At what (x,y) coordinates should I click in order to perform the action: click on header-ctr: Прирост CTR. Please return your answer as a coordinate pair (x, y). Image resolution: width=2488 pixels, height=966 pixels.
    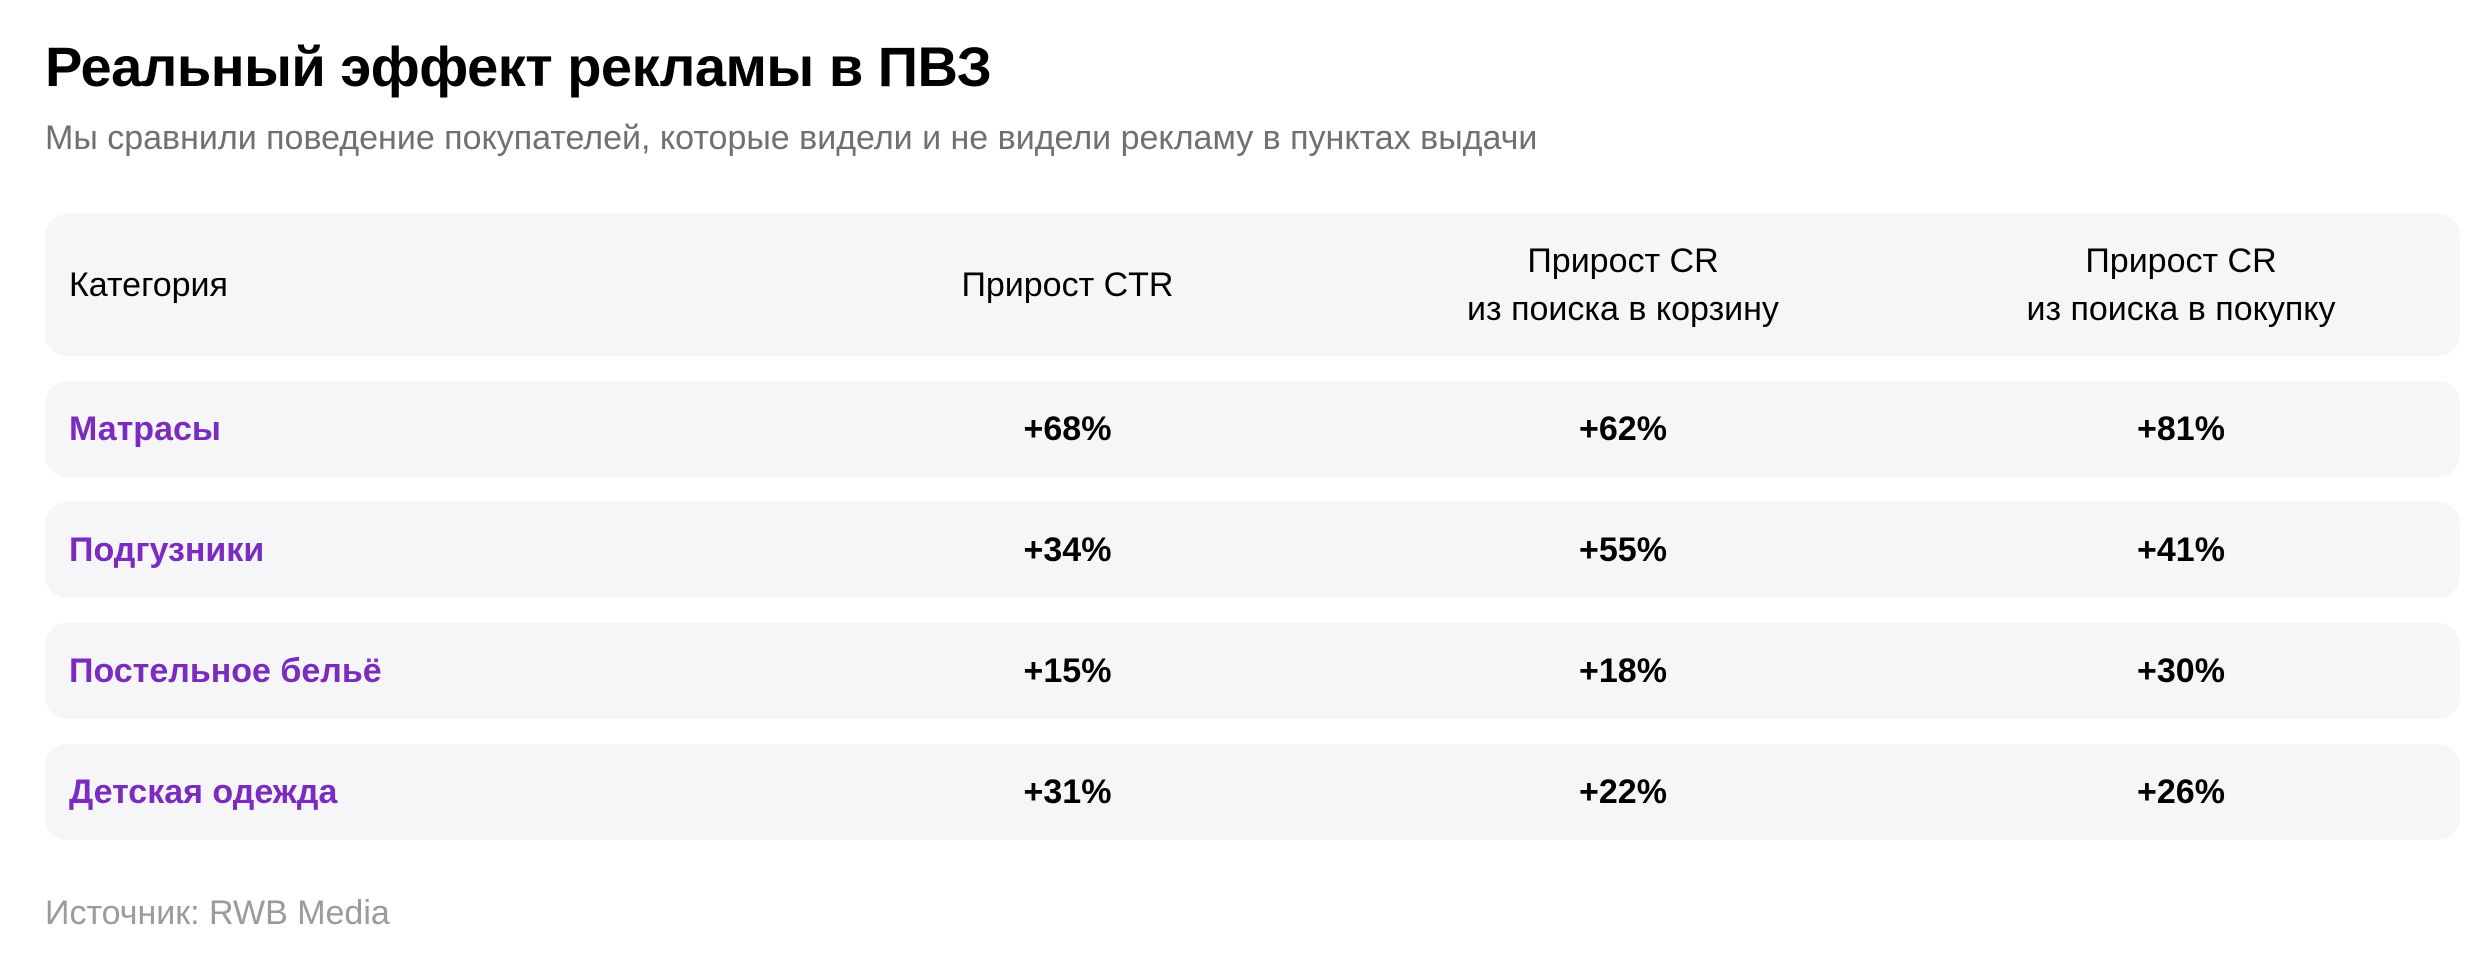
    Looking at the image, I should click on (1067, 285).